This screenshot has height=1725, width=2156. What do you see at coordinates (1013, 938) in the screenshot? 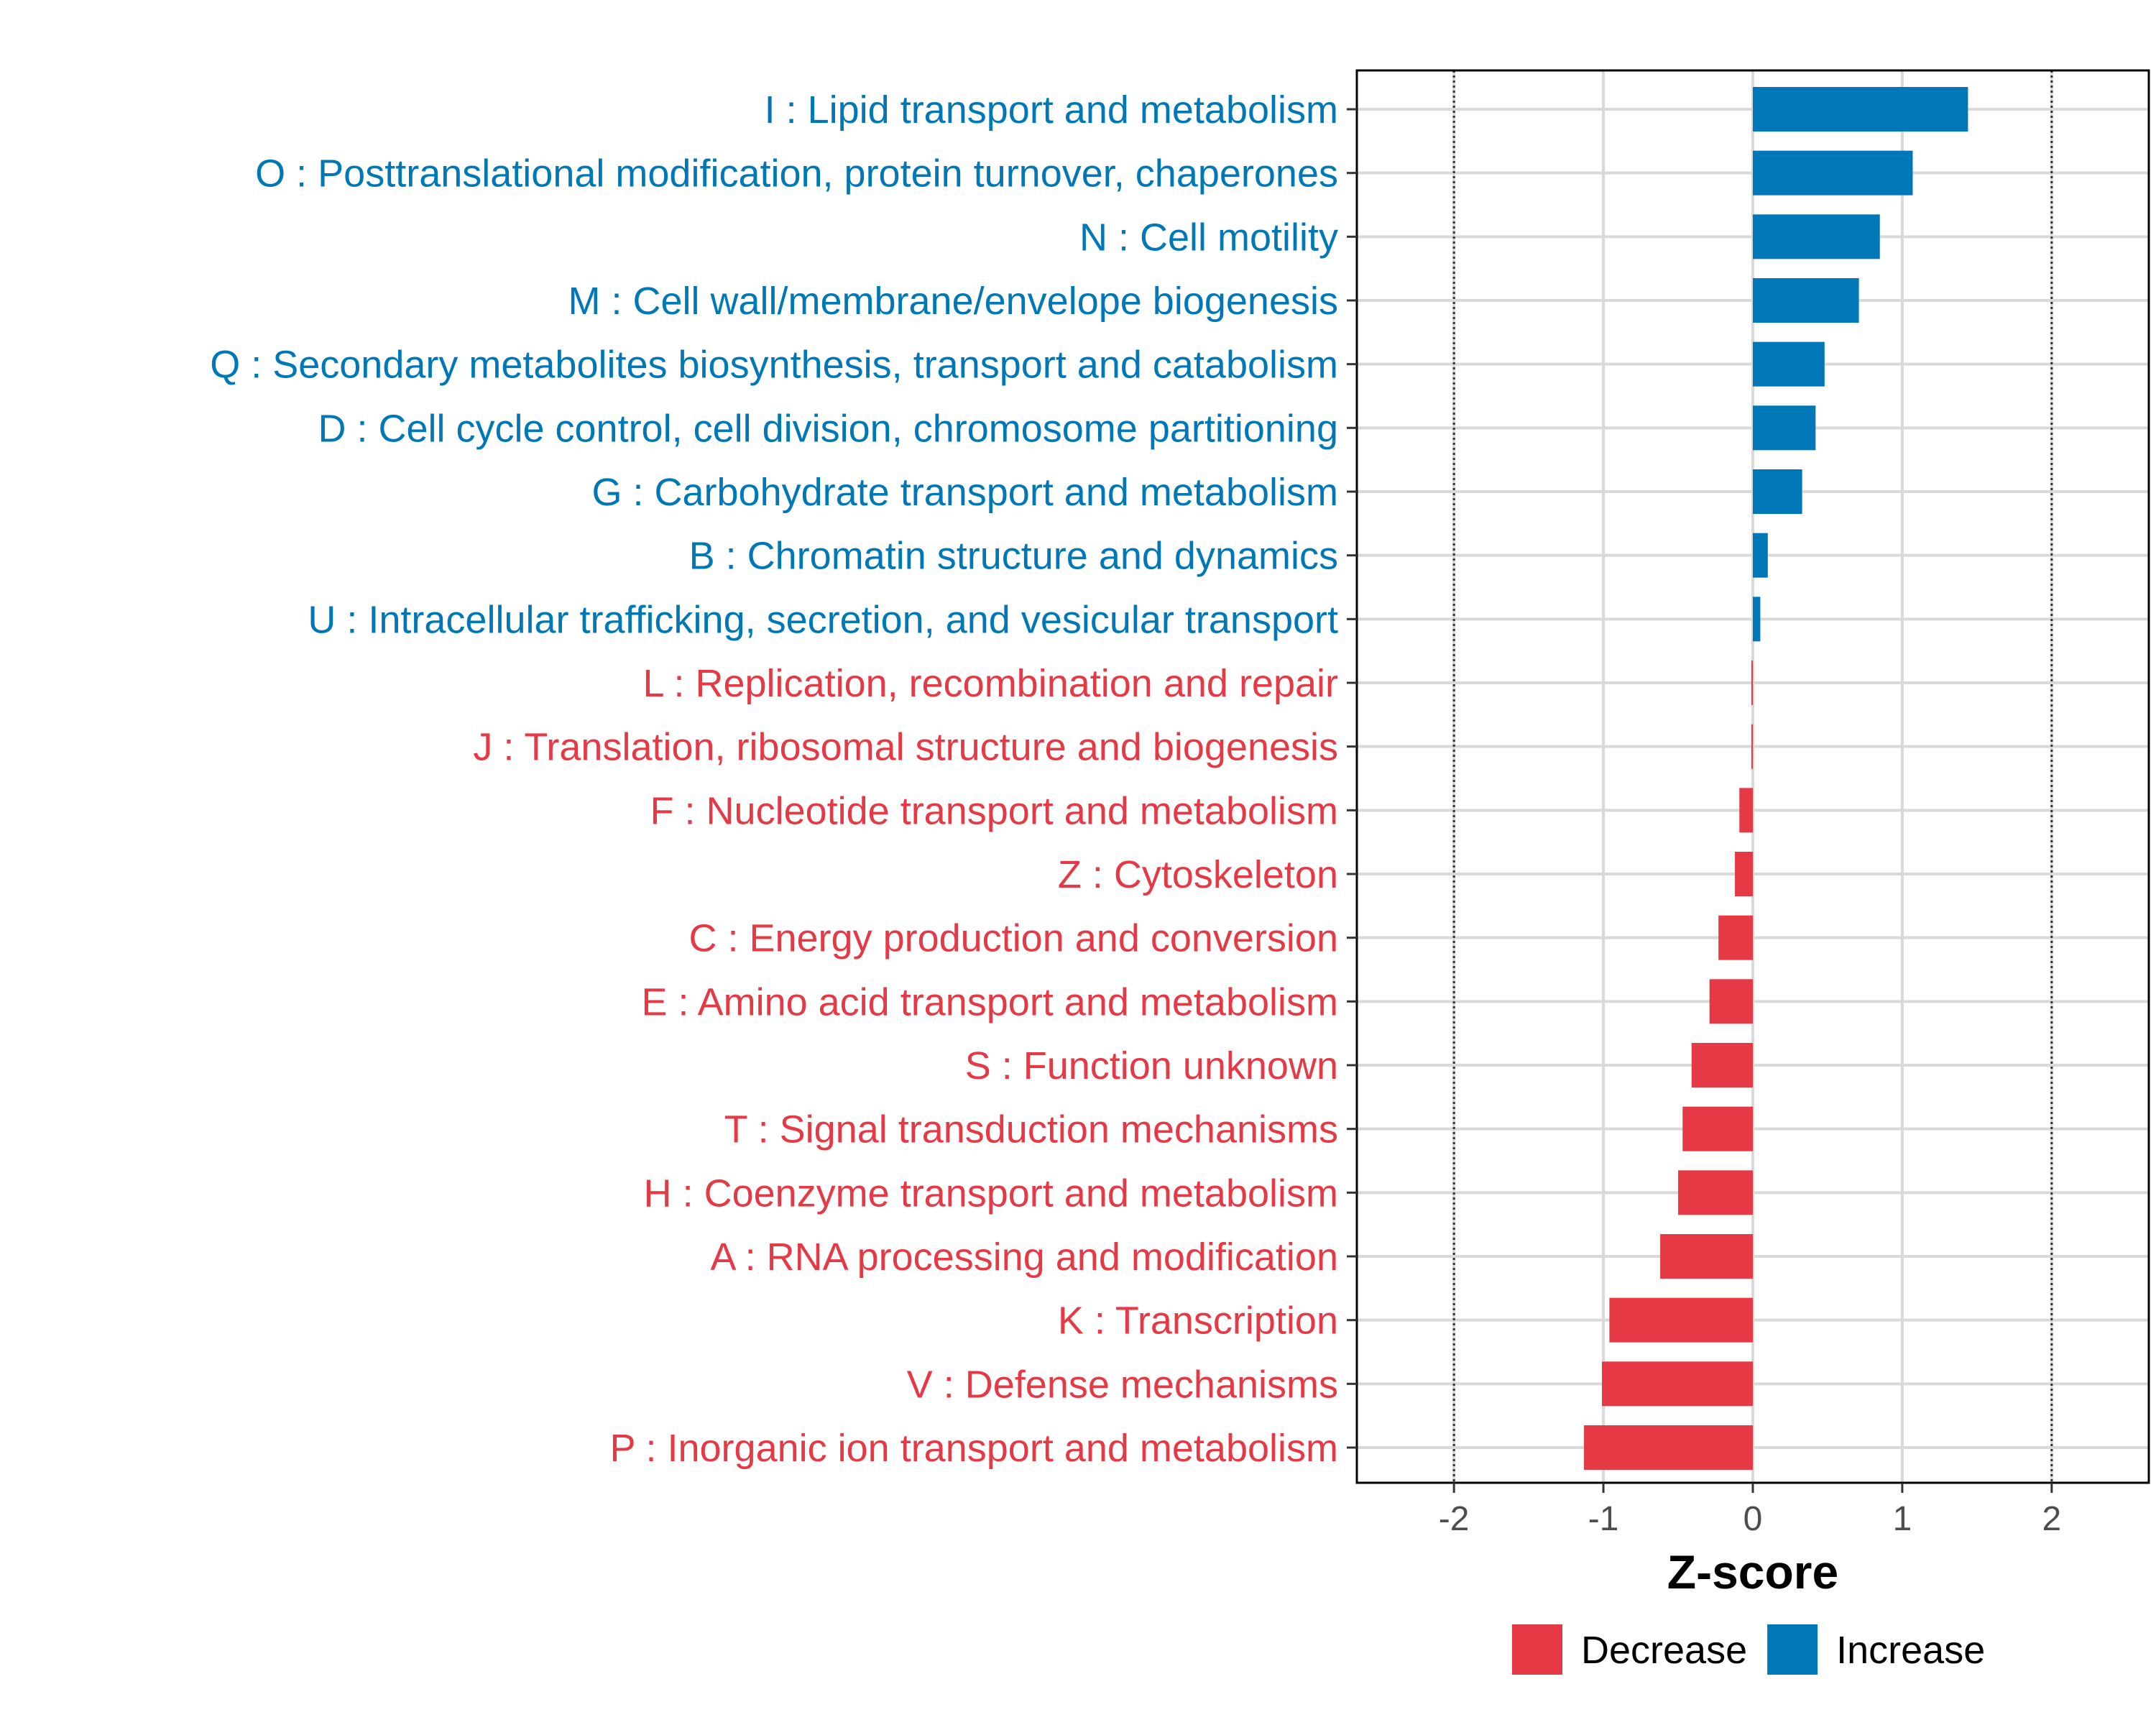
I see `category-label: C : Energy production and conversion` at bounding box center [1013, 938].